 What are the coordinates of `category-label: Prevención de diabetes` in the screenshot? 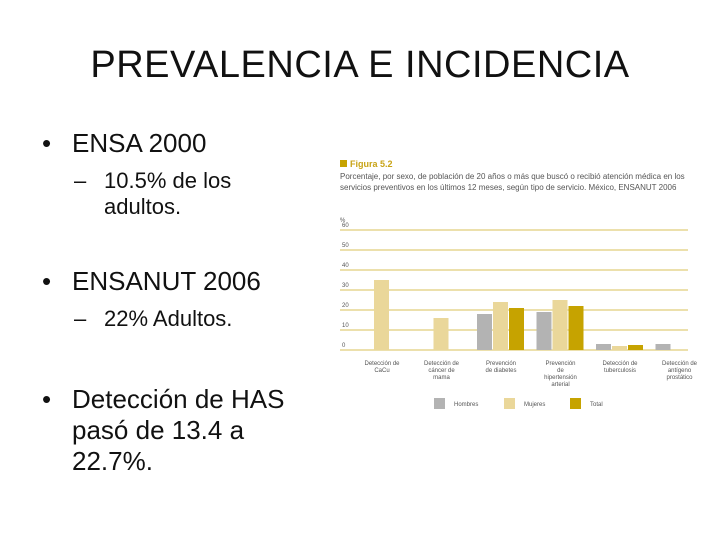 It's located at (500, 367).